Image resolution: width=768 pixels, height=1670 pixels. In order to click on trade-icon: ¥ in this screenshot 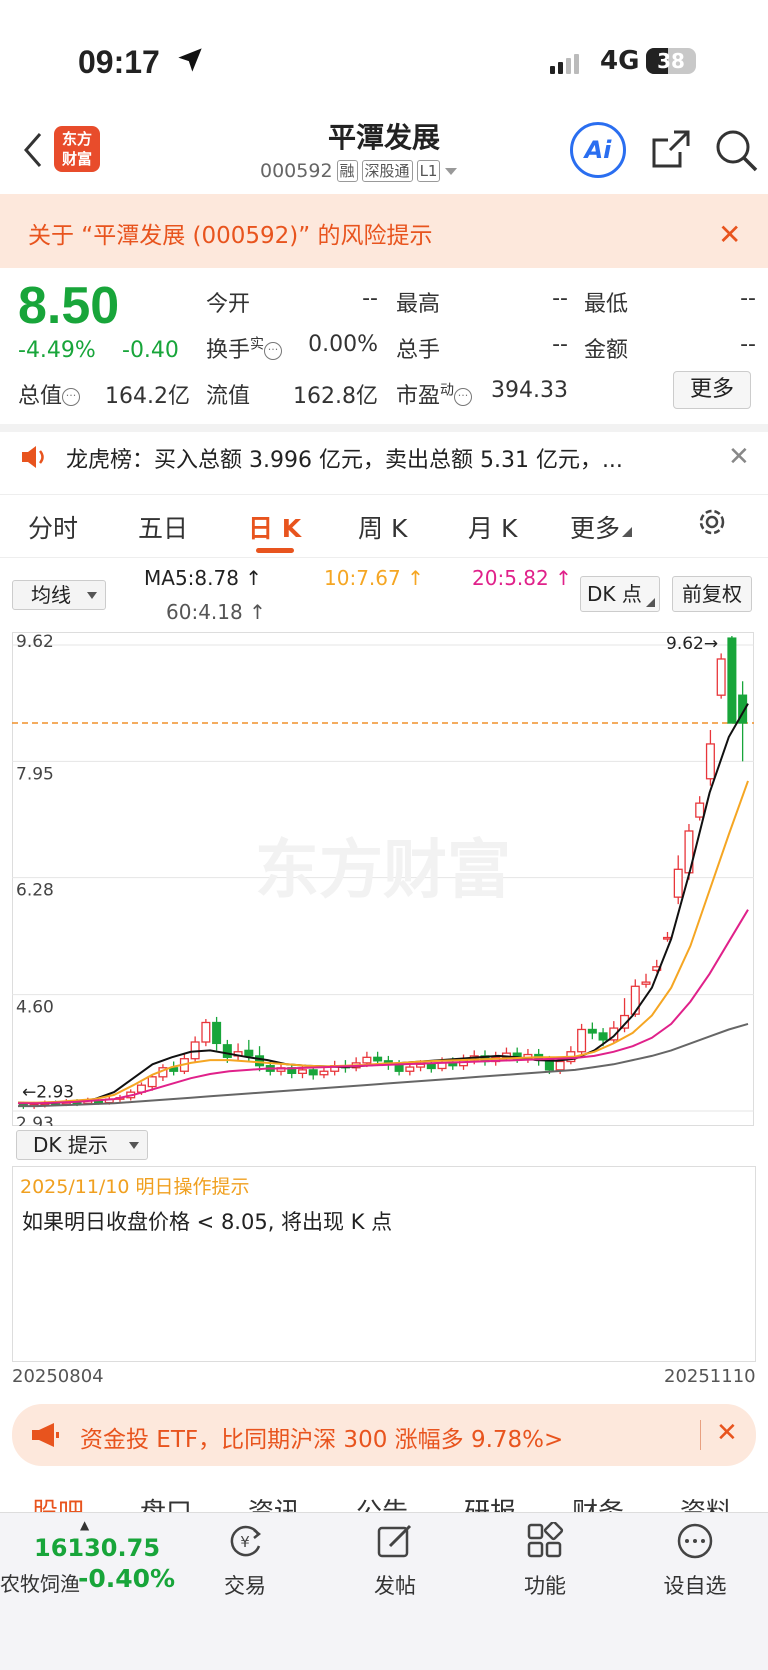, I will do `click(245, 1541)`.